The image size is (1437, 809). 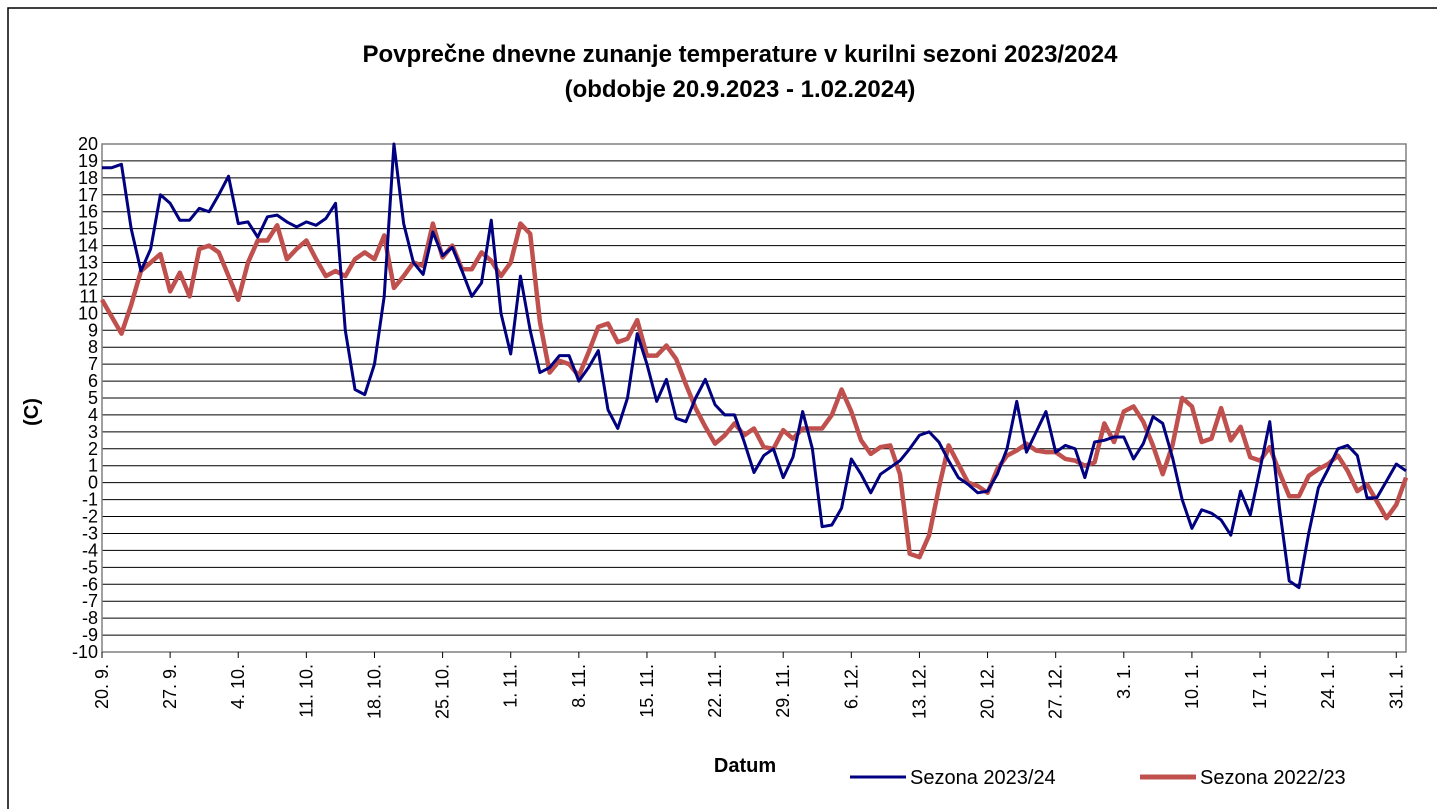 I want to click on y-tick-label: 10, so click(x=88, y=313).